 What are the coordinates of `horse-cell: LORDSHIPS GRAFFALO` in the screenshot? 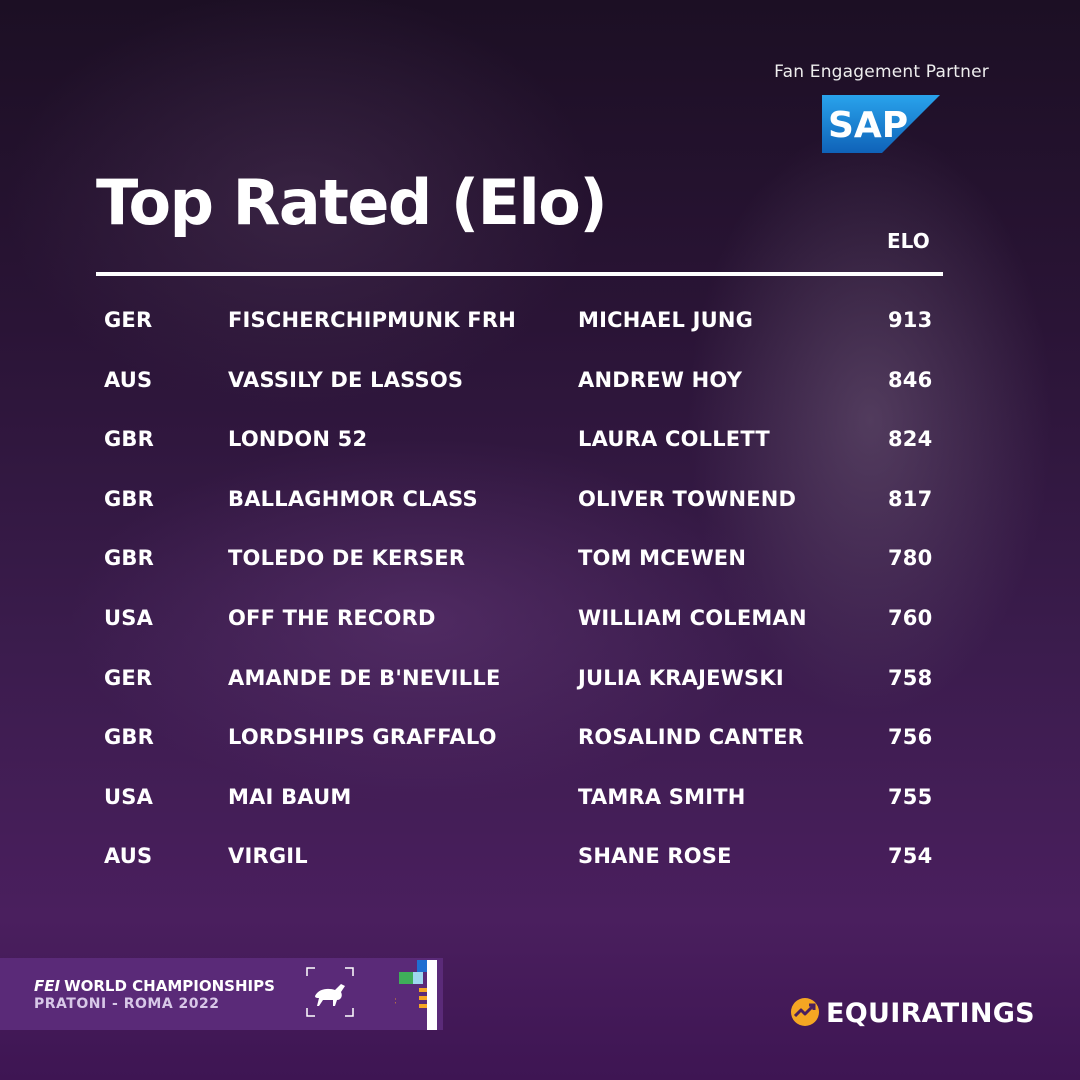 It's located at (362, 737).